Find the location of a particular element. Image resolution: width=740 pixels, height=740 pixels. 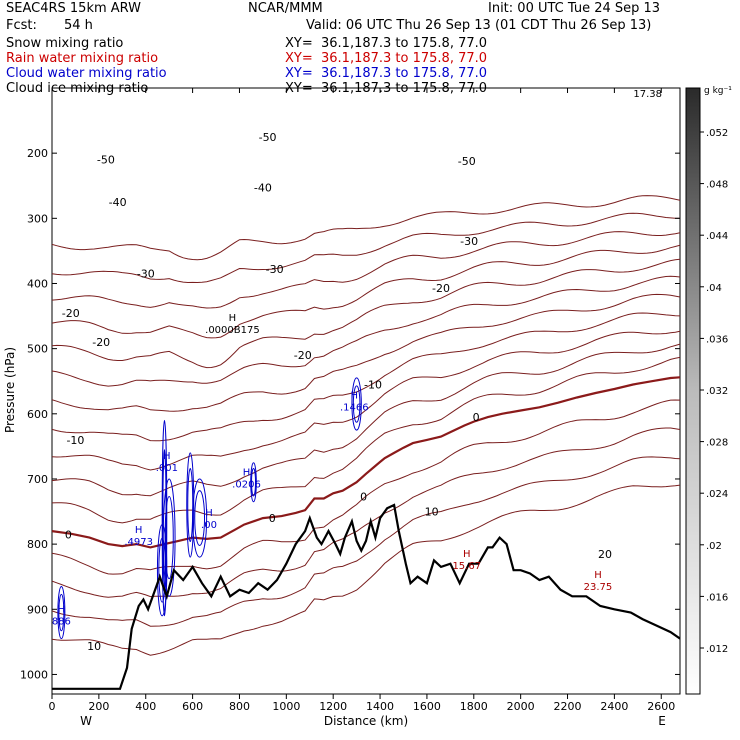

x-tick-label: 2400 is located at coordinates (614, 706).